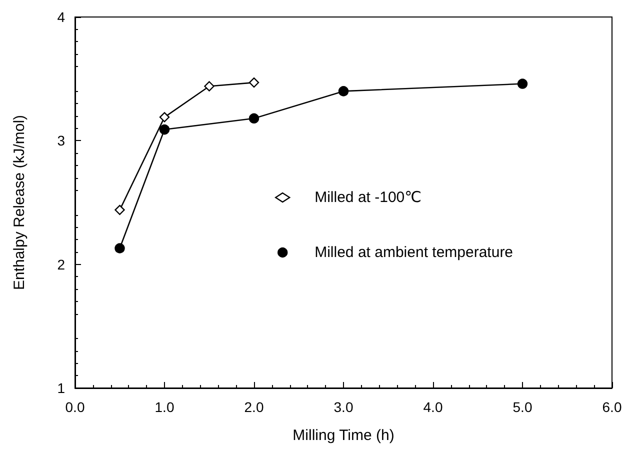 This screenshot has width=629, height=456. Describe the element at coordinates (343, 435) in the screenshot. I see `x-axis-title: Milling Time (h)` at that location.